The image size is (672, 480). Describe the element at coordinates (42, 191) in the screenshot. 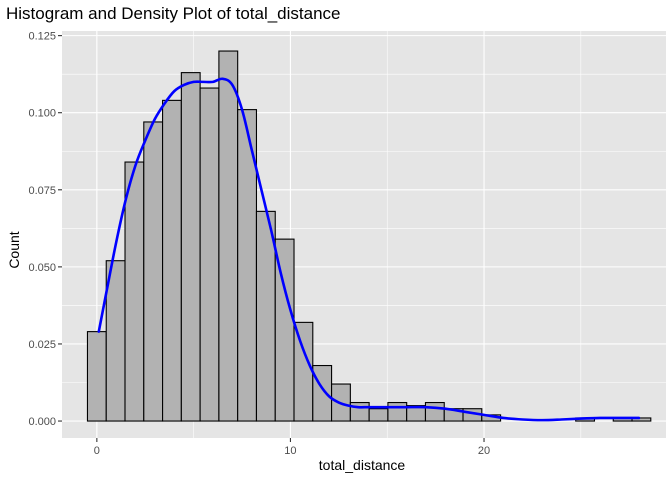

I see `y-tick-label: 0.075` at that location.